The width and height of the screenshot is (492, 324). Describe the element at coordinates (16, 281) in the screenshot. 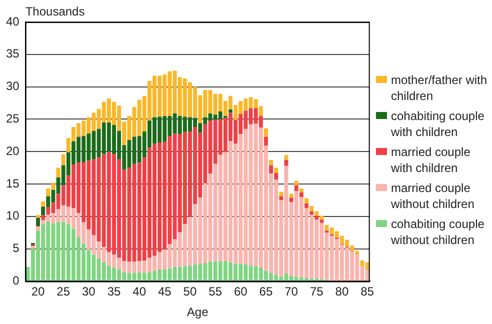

I see `y-tick-label: 0` at that location.